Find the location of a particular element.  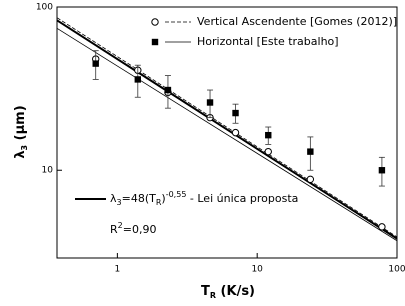

x-tick-label: 100 is located at coordinates (396, 270).